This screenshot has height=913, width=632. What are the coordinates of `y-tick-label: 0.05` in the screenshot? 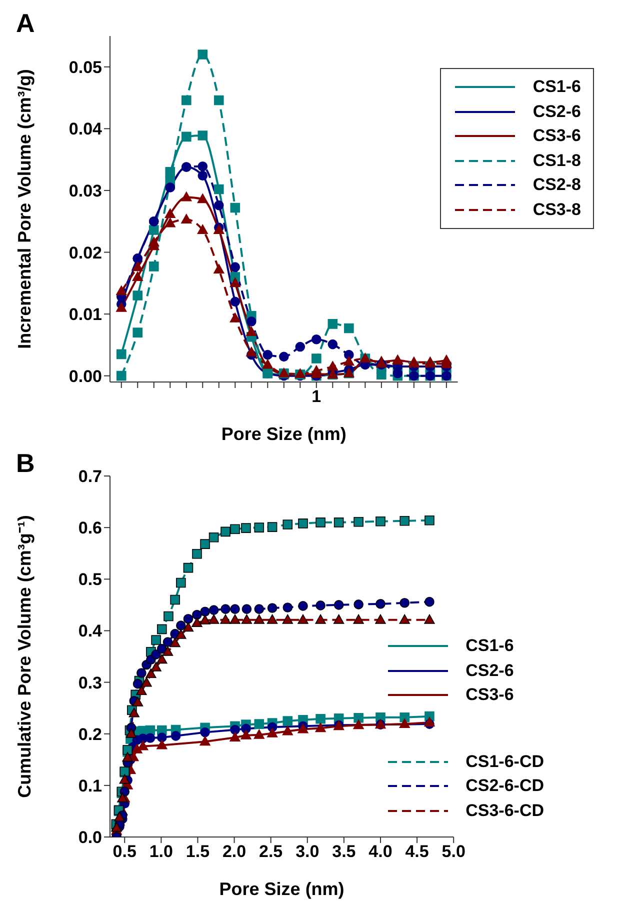 It's located at (85, 67).